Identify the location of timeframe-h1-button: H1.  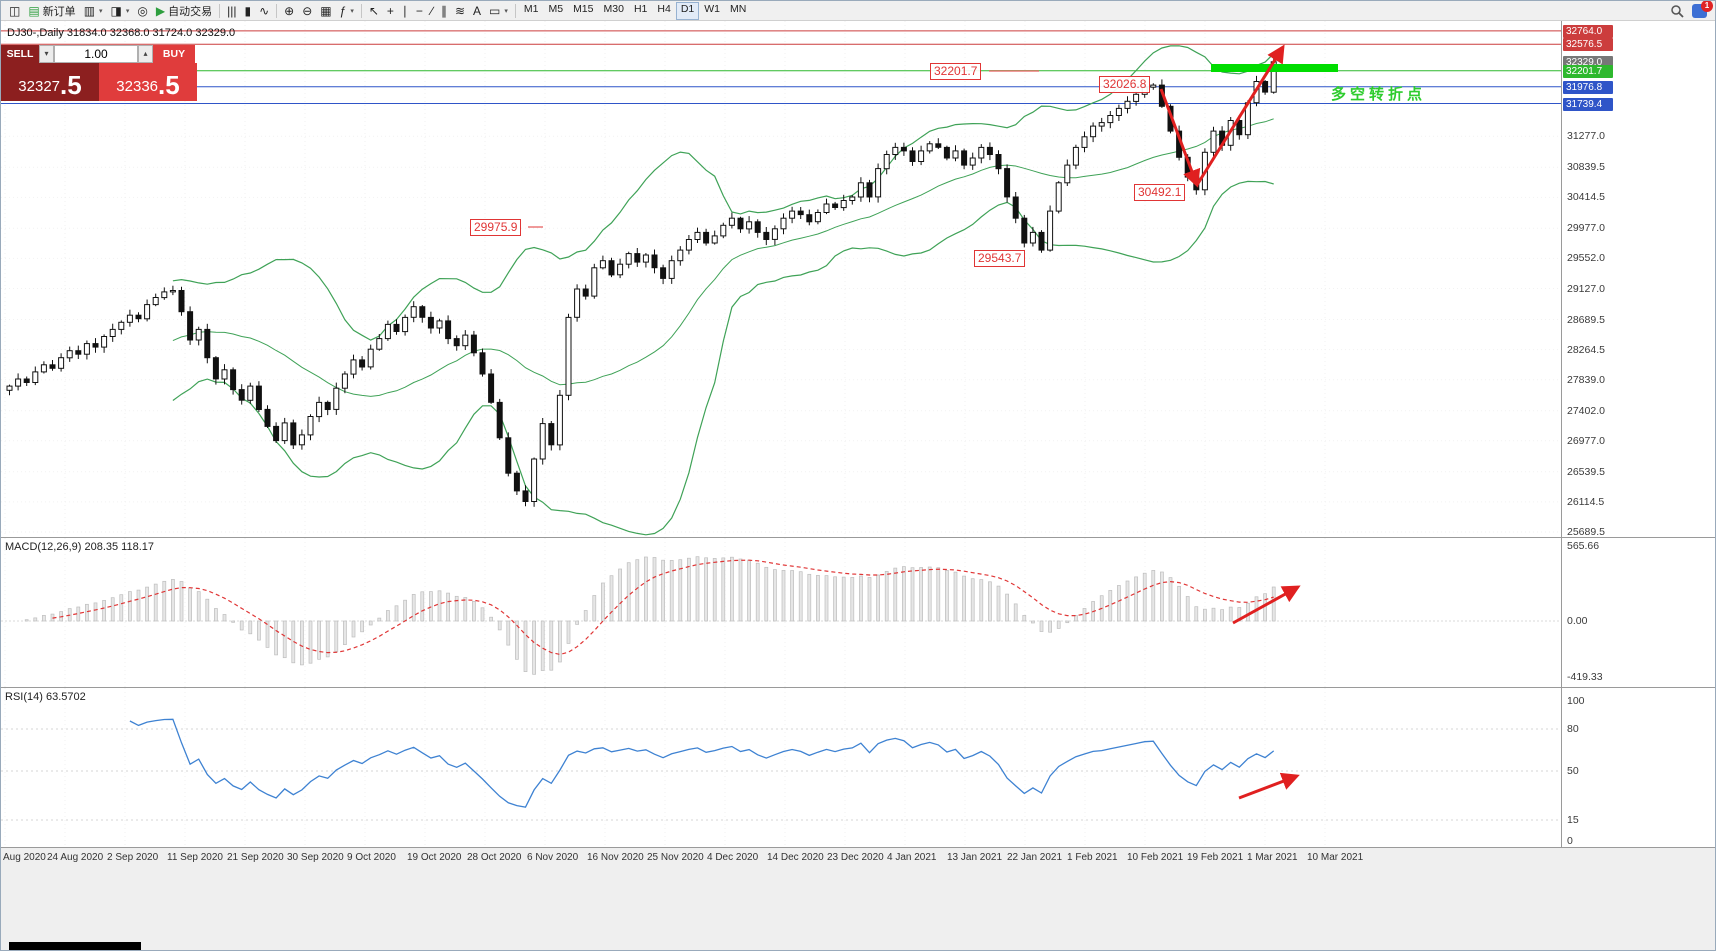
(640, 8).